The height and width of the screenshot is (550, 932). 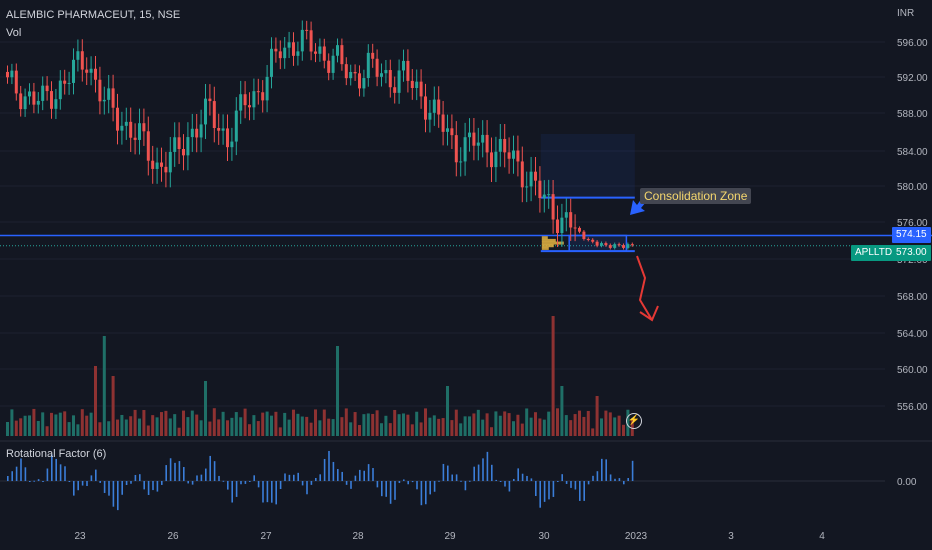 I want to click on forecast-arrow, so click(x=644, y=288).